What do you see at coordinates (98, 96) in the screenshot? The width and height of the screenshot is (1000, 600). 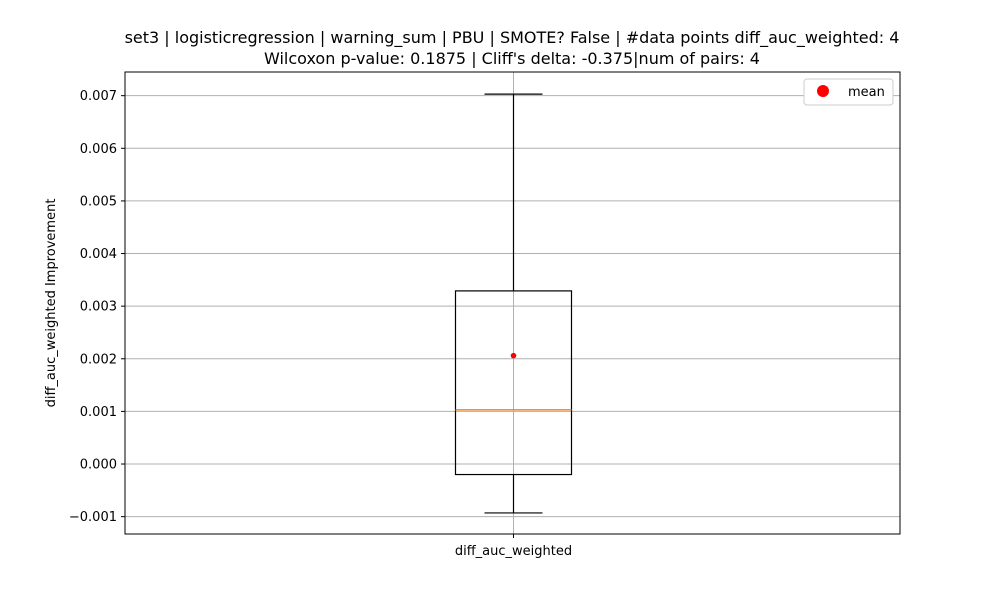 I see `y-tick-label: 0.007` at bounding box center [98, 96].